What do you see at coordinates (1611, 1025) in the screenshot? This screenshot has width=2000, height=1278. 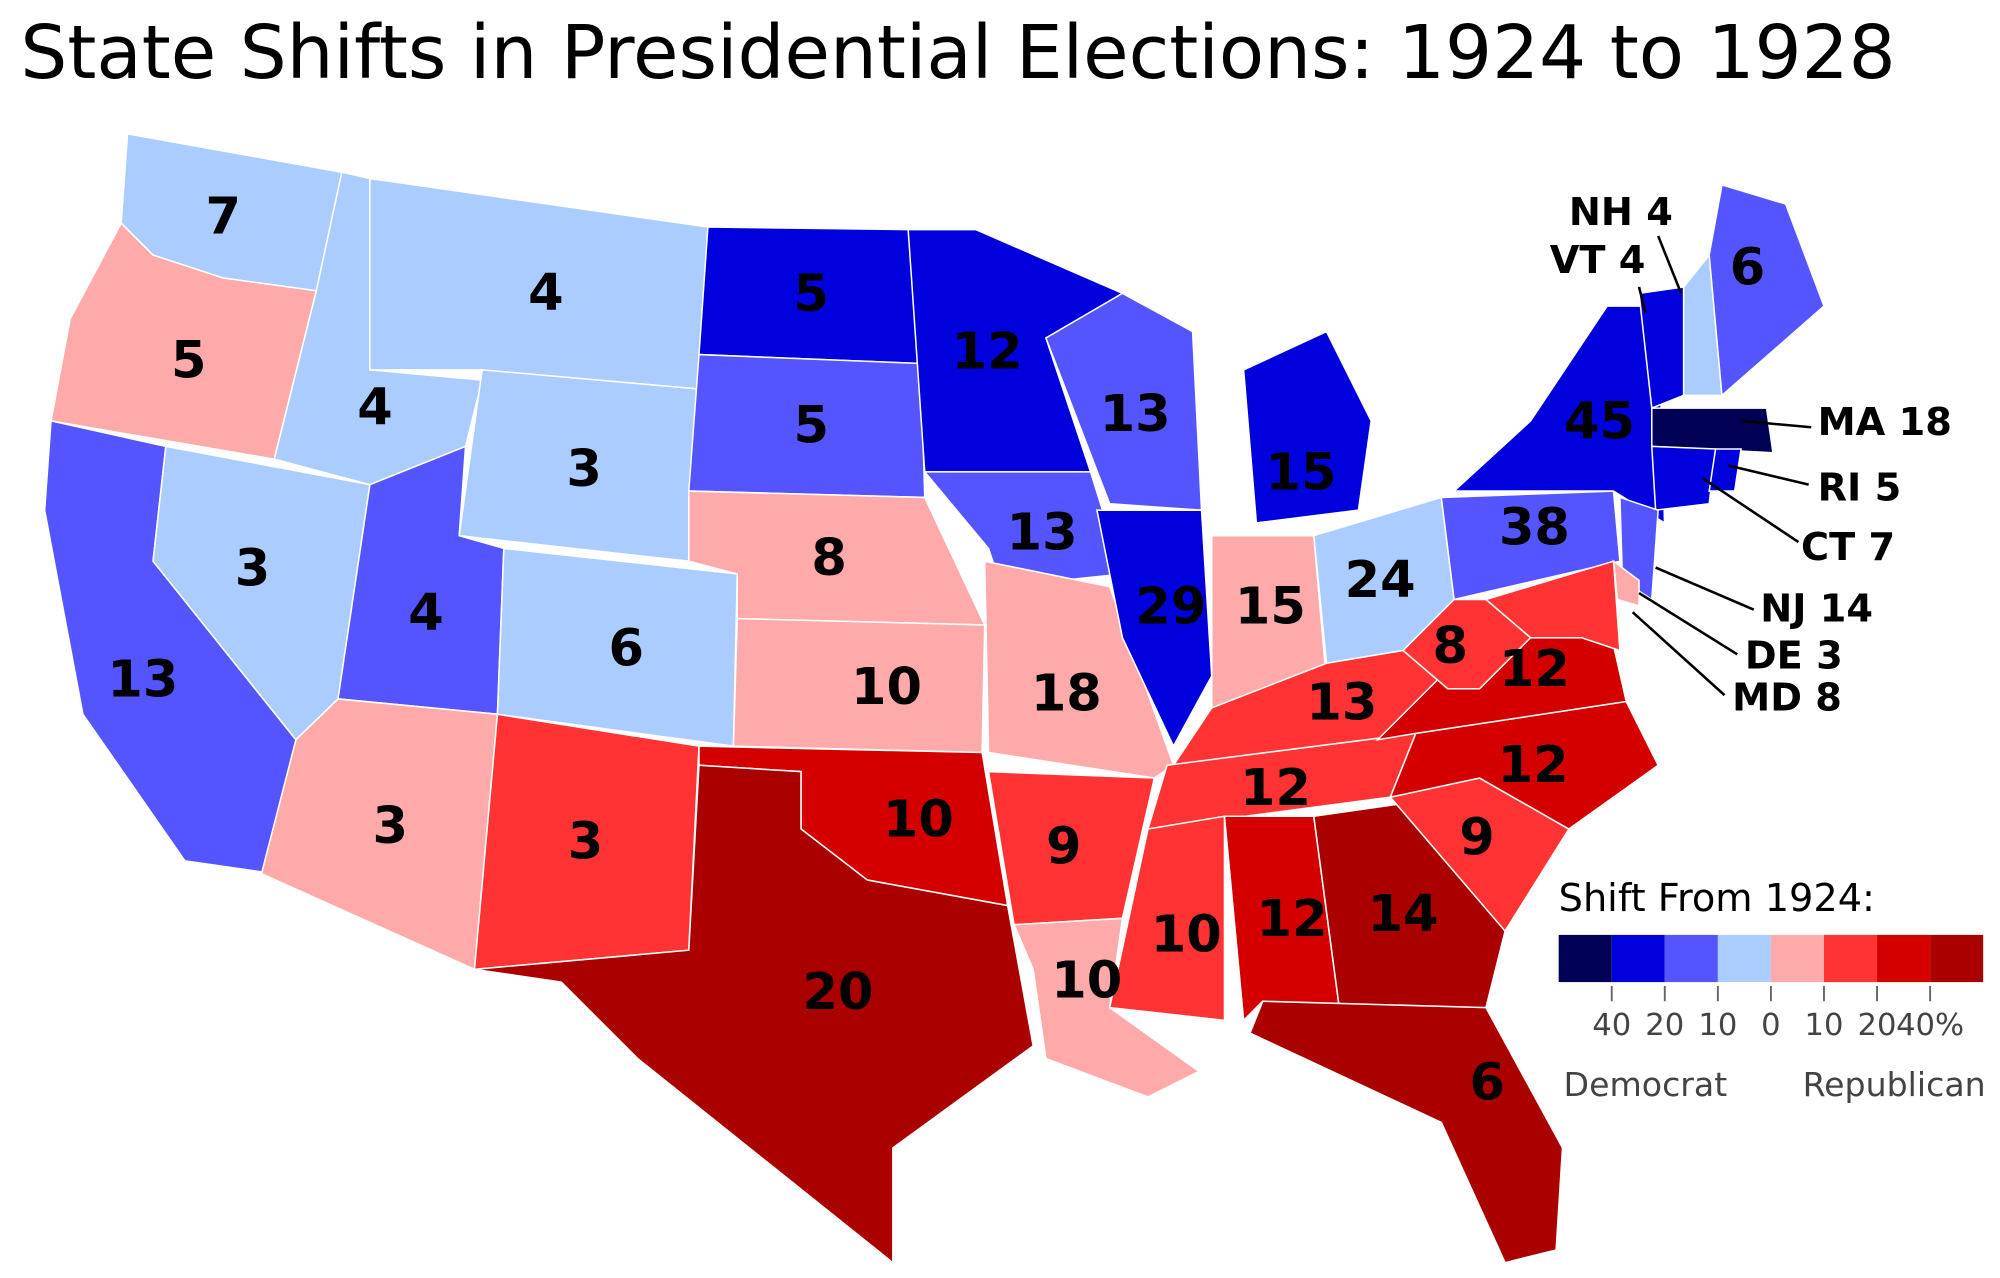 I see `legend-tick-label: 40` at bounding box center [1611, 1025].